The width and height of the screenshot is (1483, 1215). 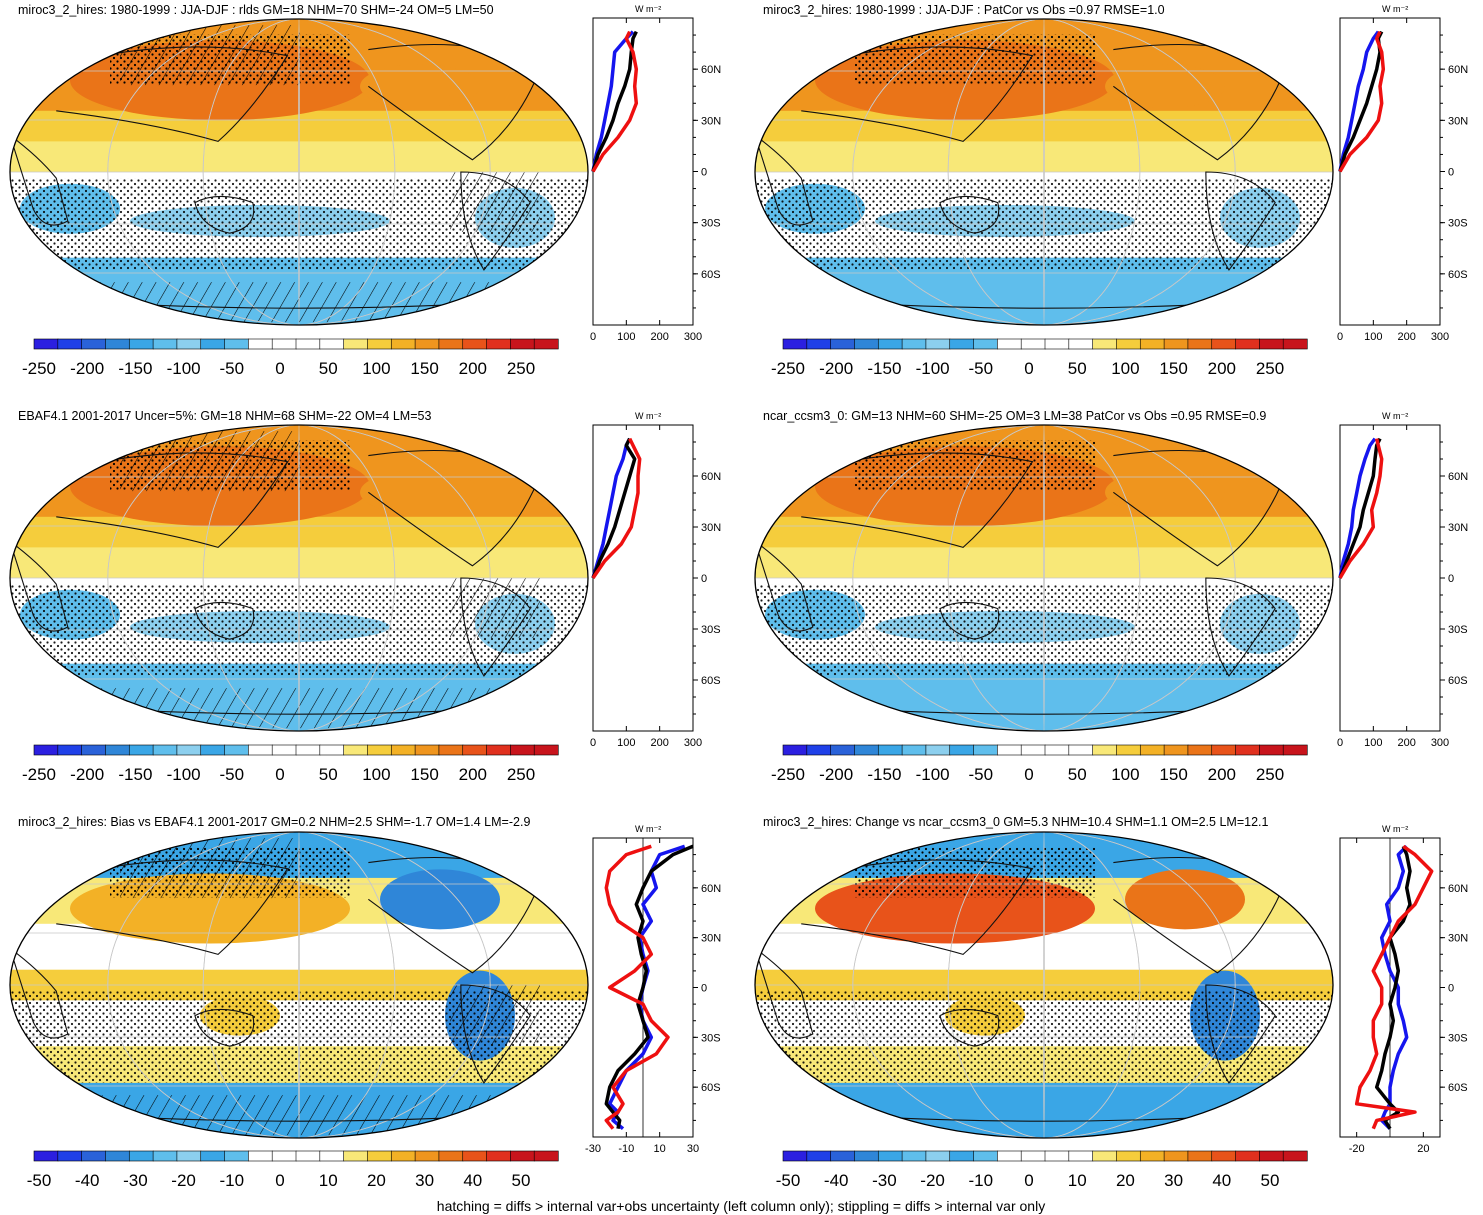 I want to click on hatching, so click(x=210, y=868).